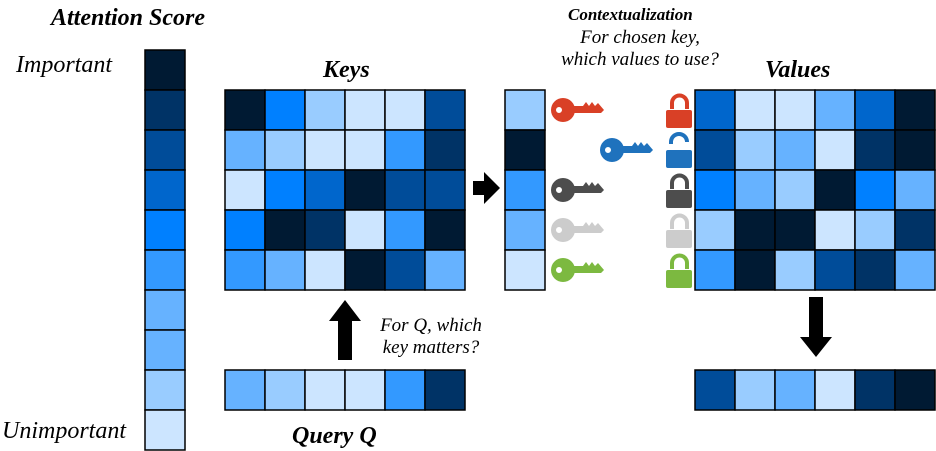 The height and width of the screenshot is (451, 936). What do you see at coordinates (128, 18) in the screenshot?
I see `attention-score-title: Attention Score` at bounding box center [128, 18].